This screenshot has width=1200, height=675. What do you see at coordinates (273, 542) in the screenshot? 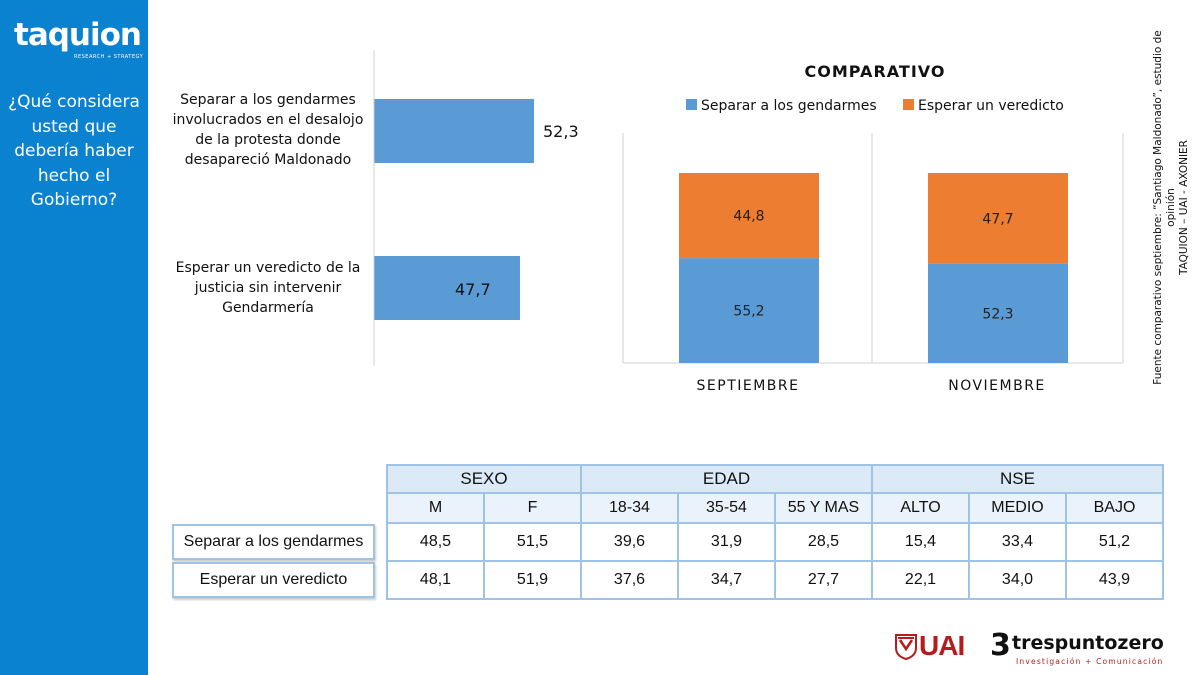
I see `row-label-separar: Separar a los gendarmes` at bounding box center [273, 542].